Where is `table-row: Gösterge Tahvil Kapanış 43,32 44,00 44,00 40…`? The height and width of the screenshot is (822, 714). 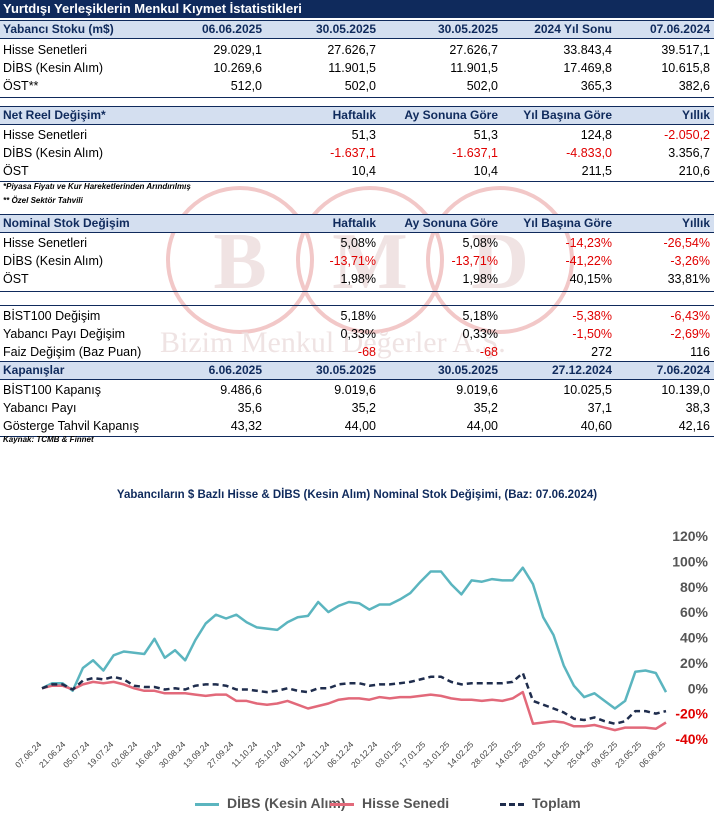
table-row: Gösterge Tahvil Kapanış 43,32 44,00 44,00 40… is located at coordinates (357, 426).